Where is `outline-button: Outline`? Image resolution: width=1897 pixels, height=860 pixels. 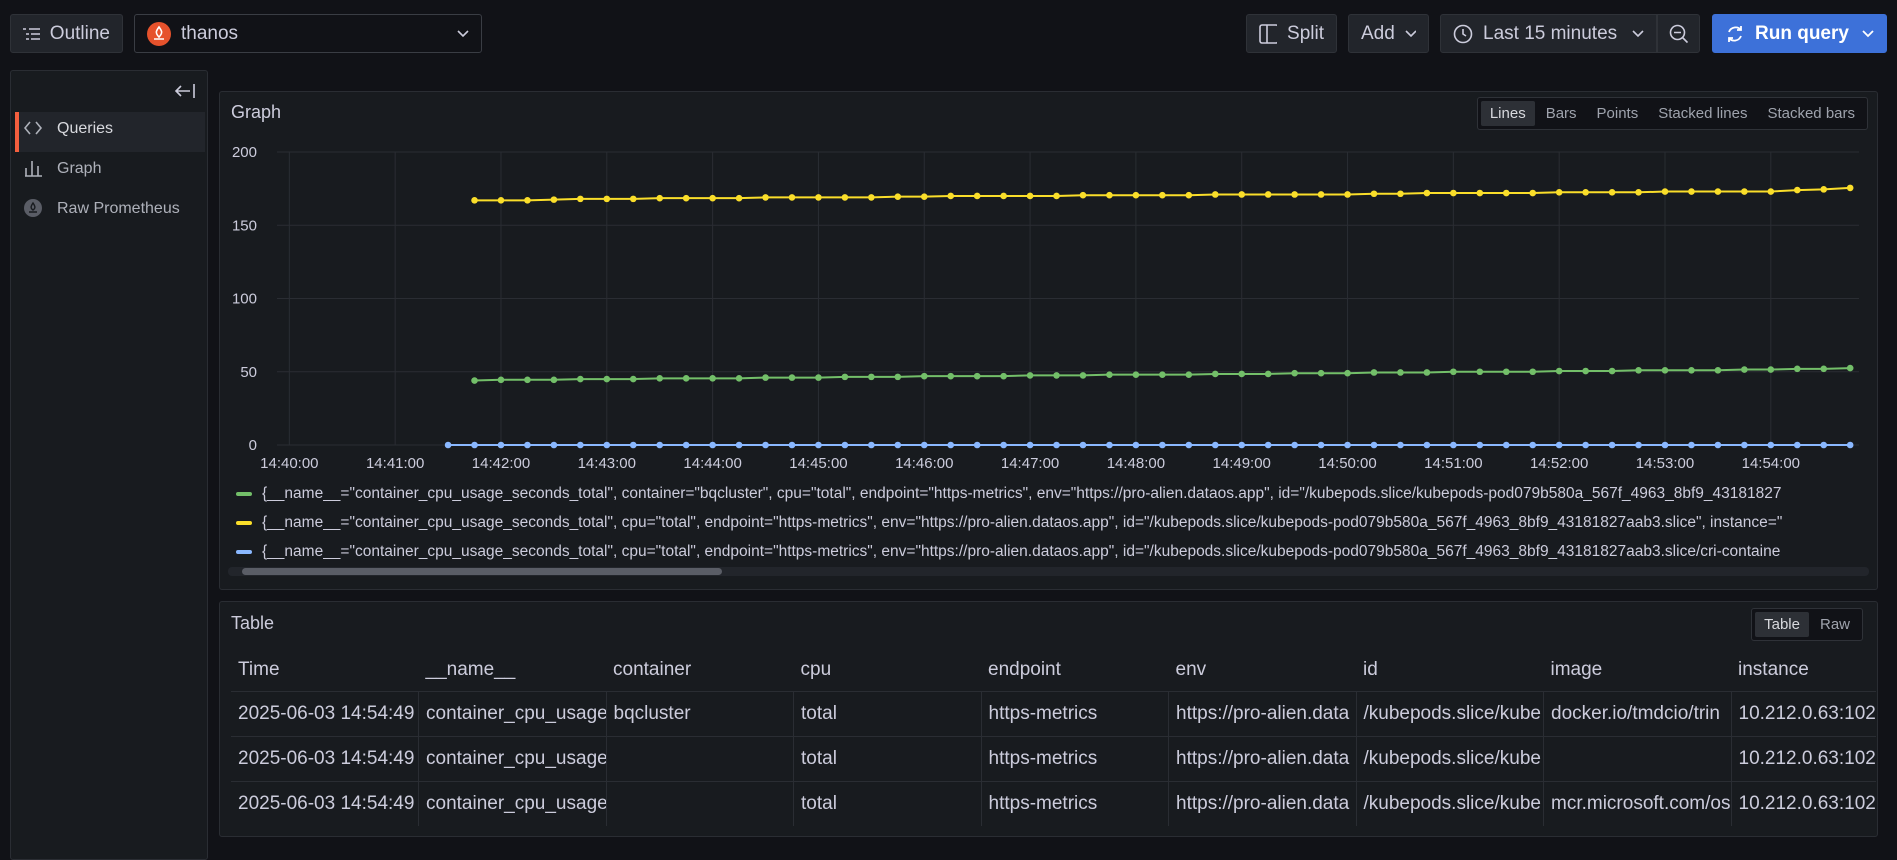
outline-button: Outline is located at coordinates (66, 33).